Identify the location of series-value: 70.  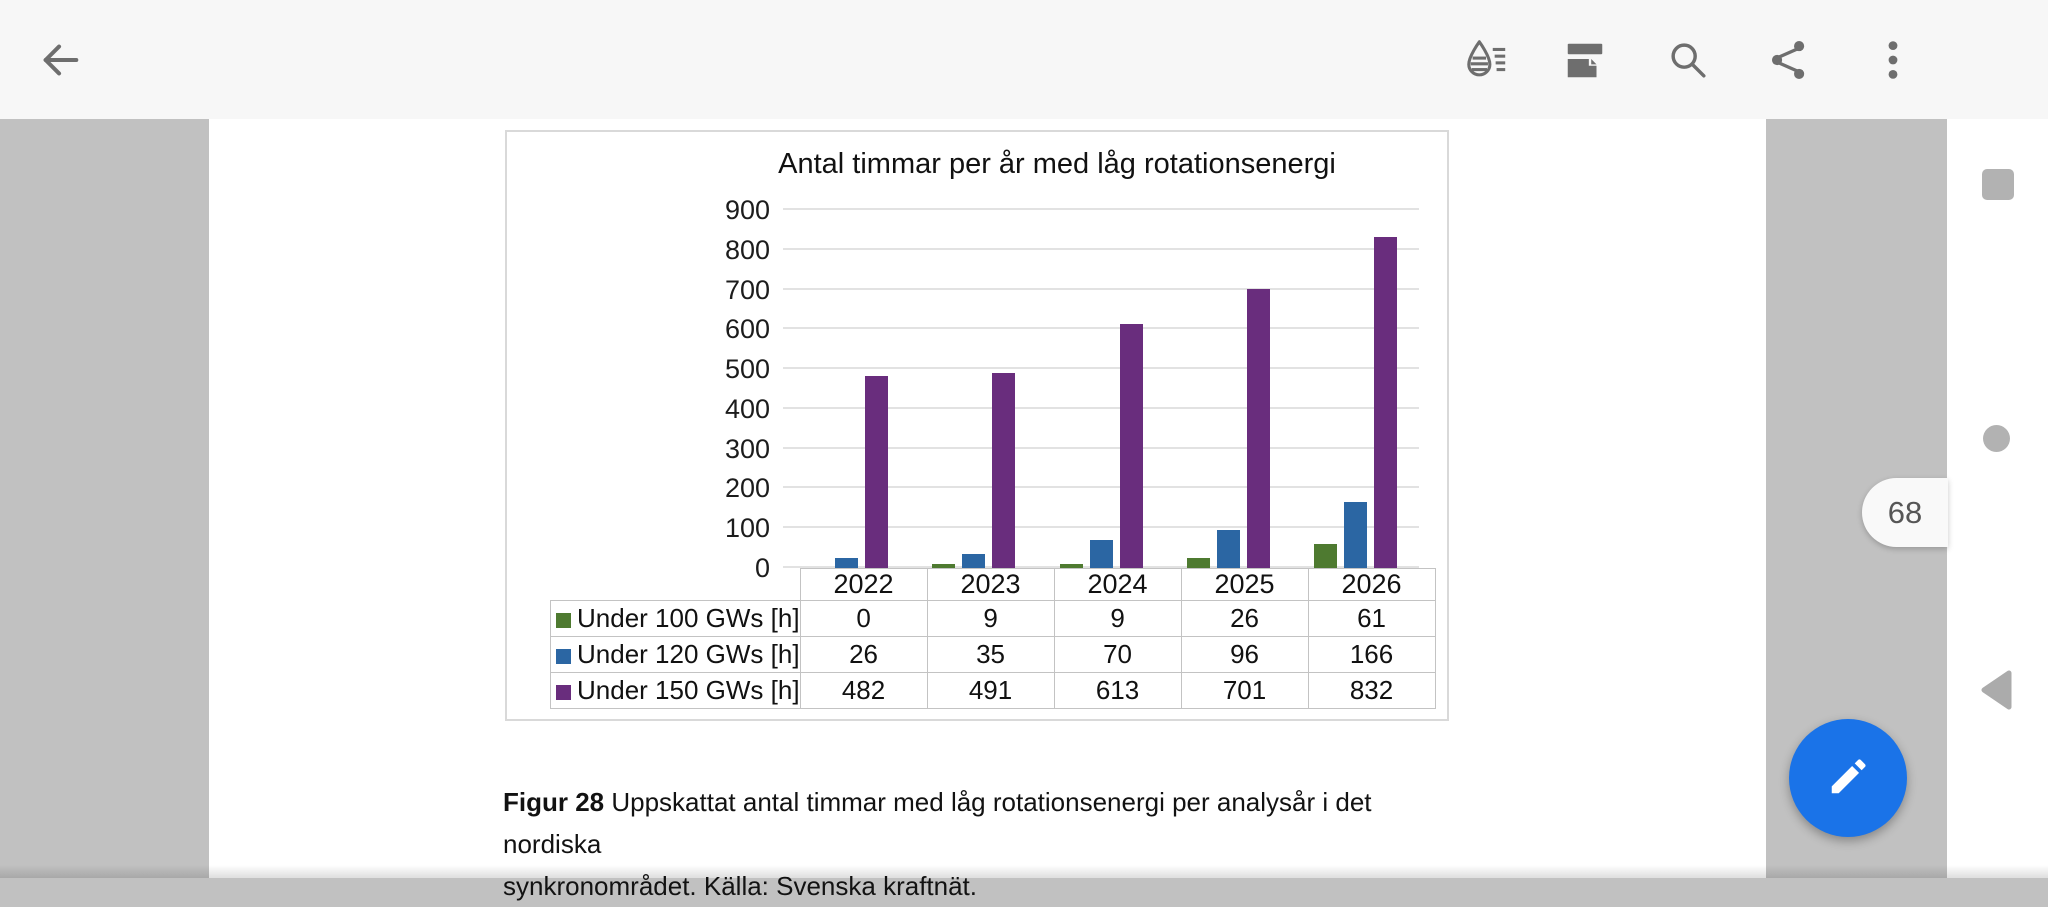
(1117, 654).